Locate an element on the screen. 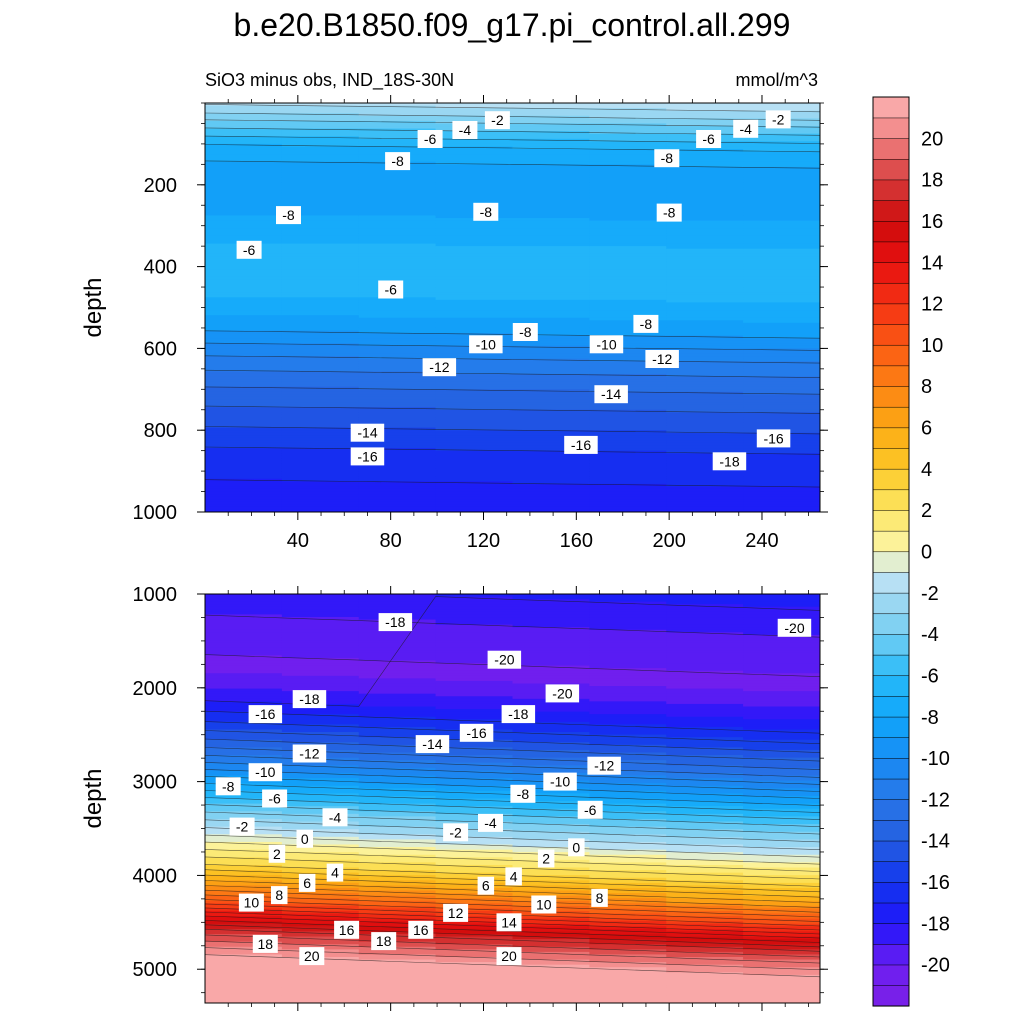 This screenshot has height=1024, width=1024. x-tick-label: 40 is located at coordinates (298, 541).